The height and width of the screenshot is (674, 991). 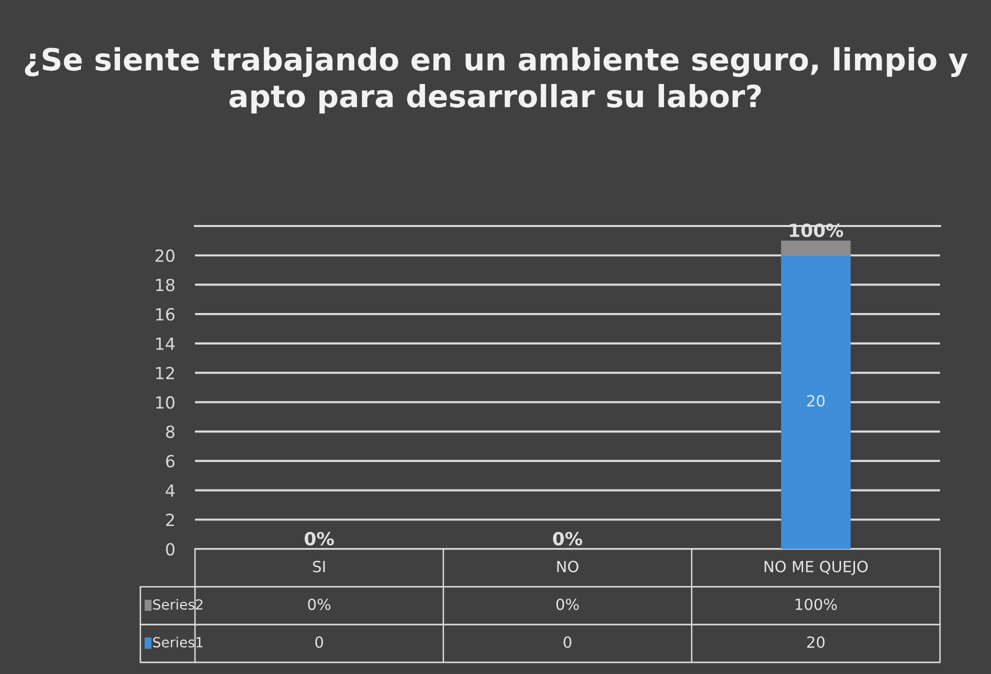 What do you see at coordinates (165, 402) in the screenshot?
I see `y-tick-label: 10` at bounding box center [165, 402].